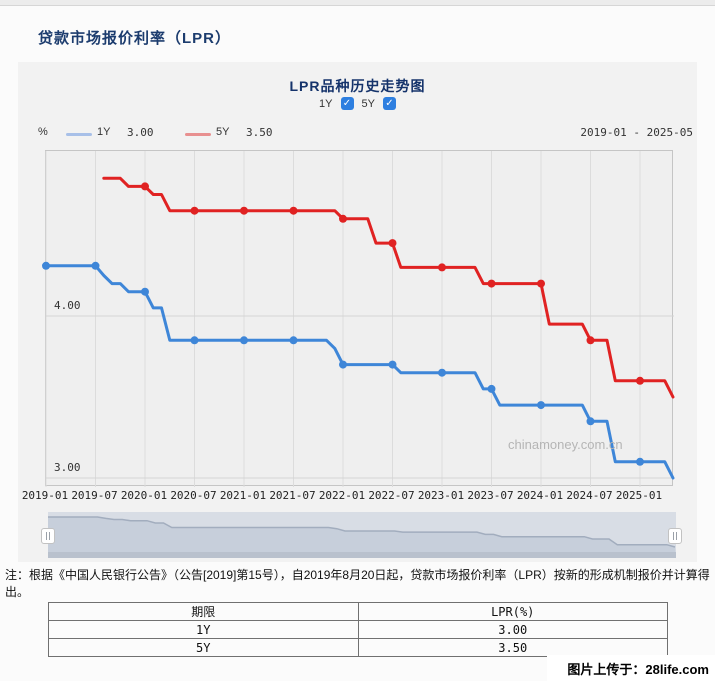 The image size is (715, 681). I want to click on table-row: 1Y 3.00, so click(358, 629).